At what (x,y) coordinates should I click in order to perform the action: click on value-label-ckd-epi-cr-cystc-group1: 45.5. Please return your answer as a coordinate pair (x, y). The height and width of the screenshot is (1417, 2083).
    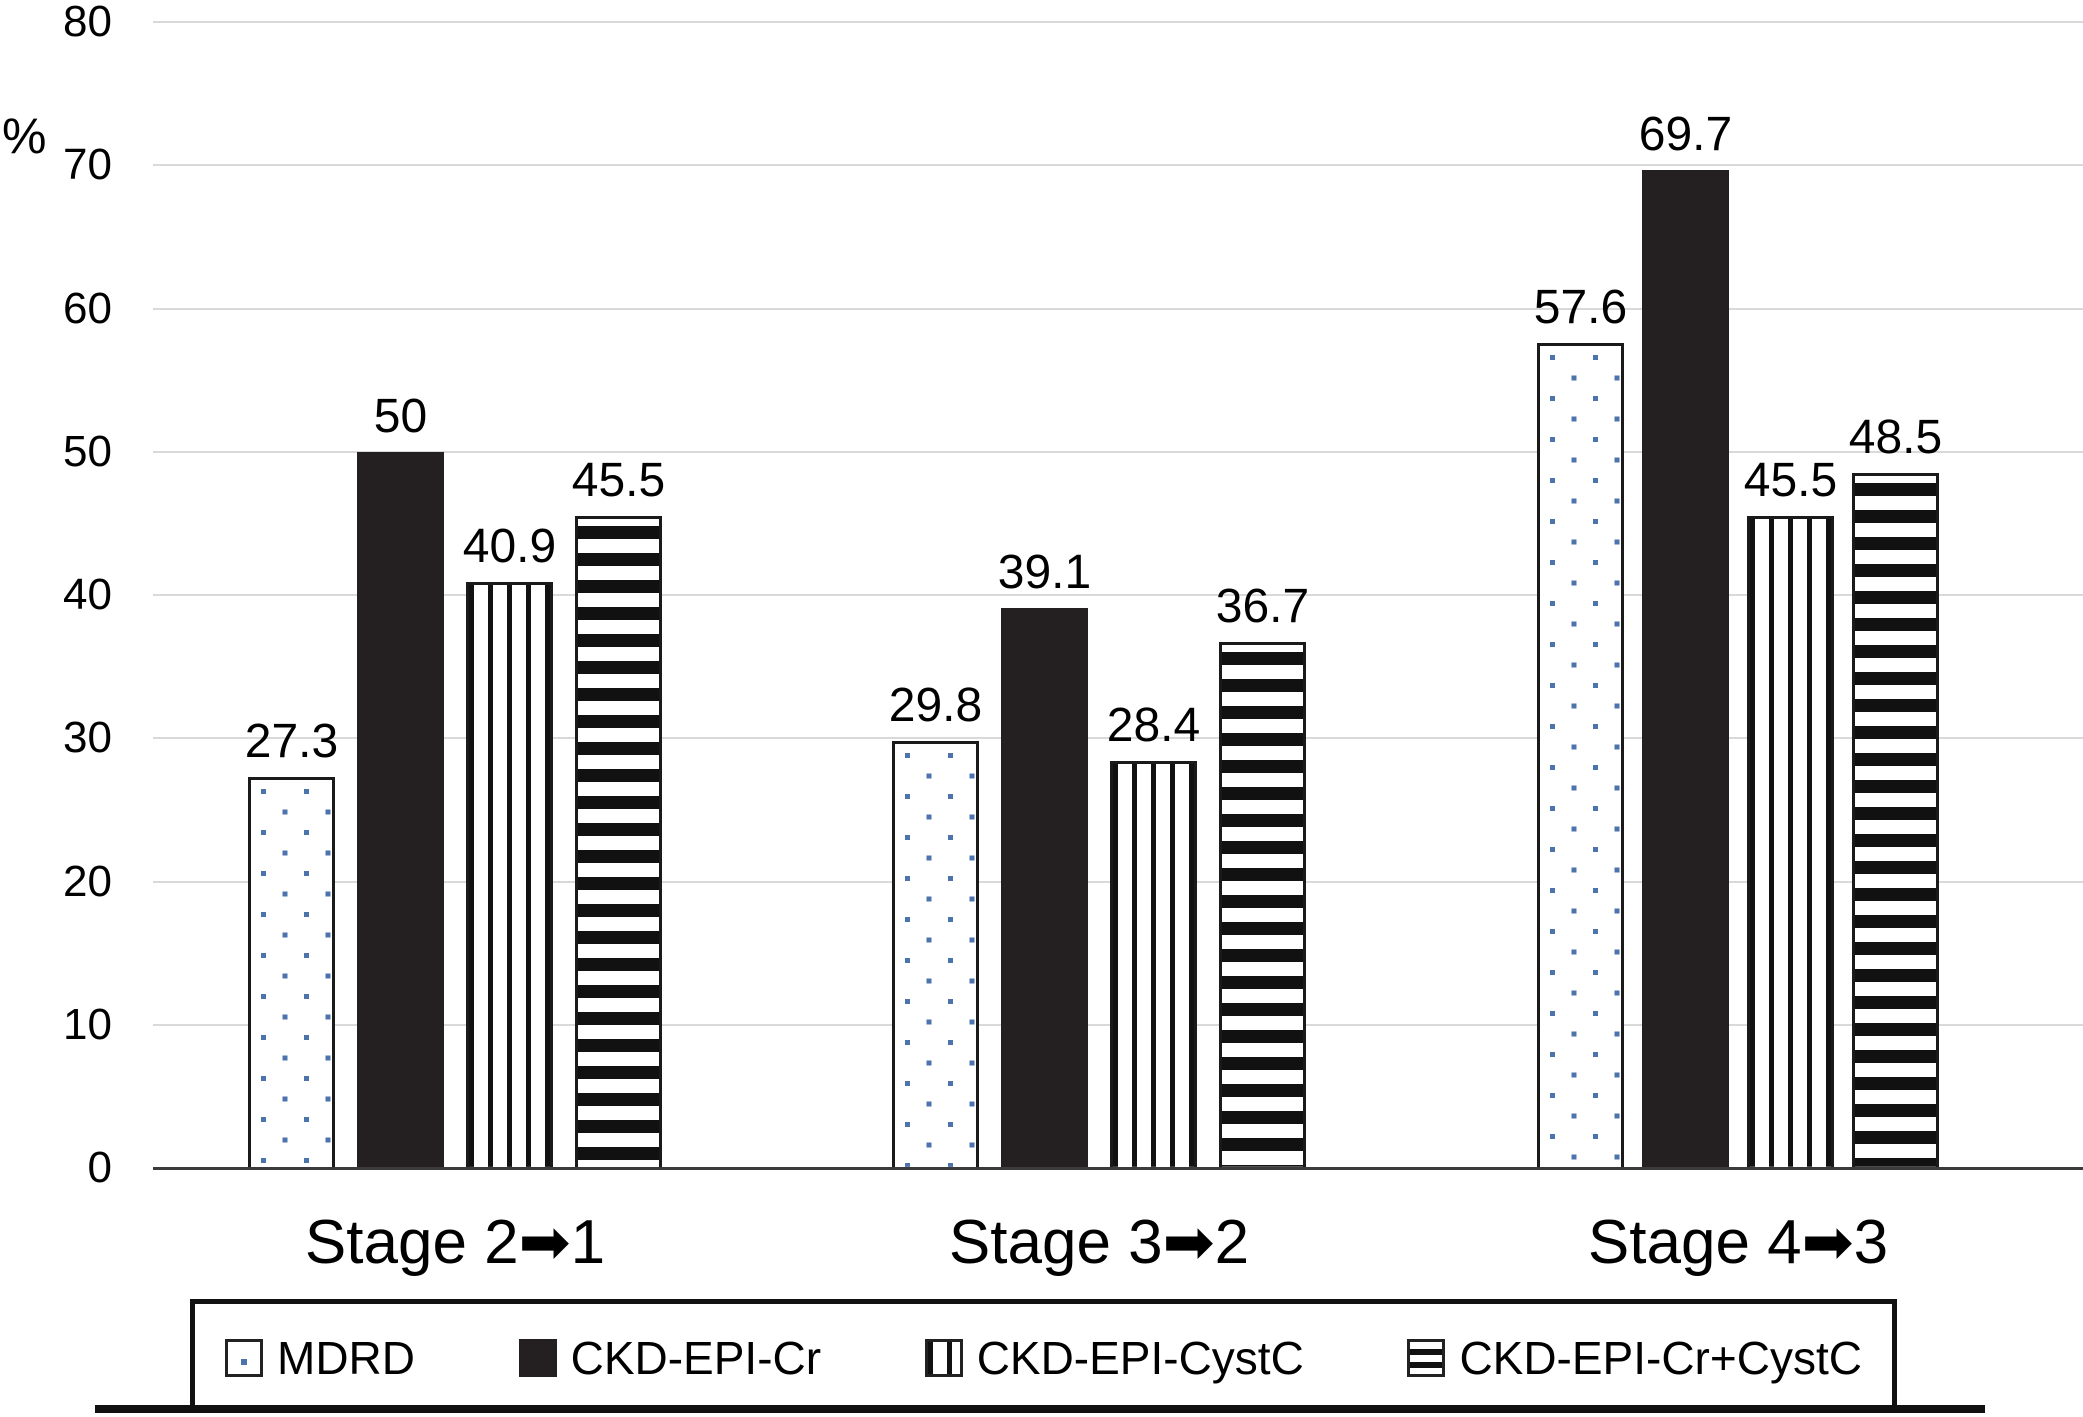
    Looking at the image, I should click on (618, 481).